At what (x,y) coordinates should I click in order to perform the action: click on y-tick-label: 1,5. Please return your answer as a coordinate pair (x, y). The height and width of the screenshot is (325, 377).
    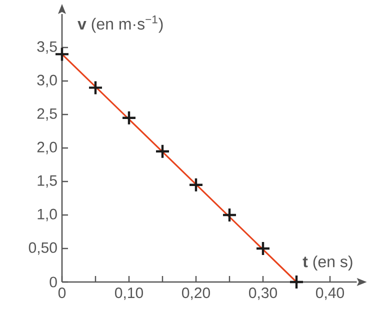
    Looking at the image, I should click on (47, 181).